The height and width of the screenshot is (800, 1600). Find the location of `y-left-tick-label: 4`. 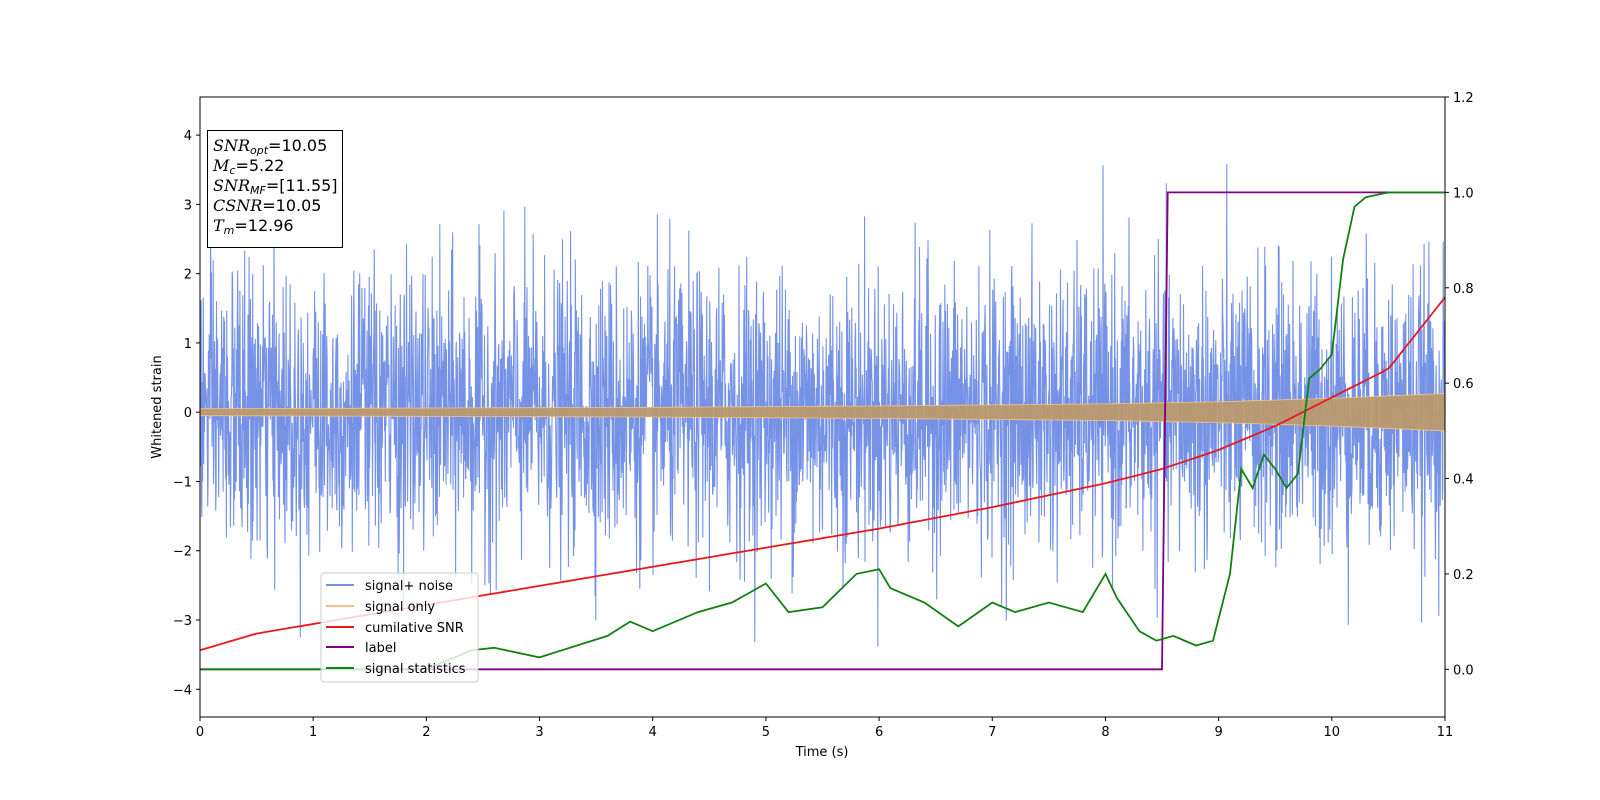

y-left-tick-label: 4 is located at coordinates (188, 136).